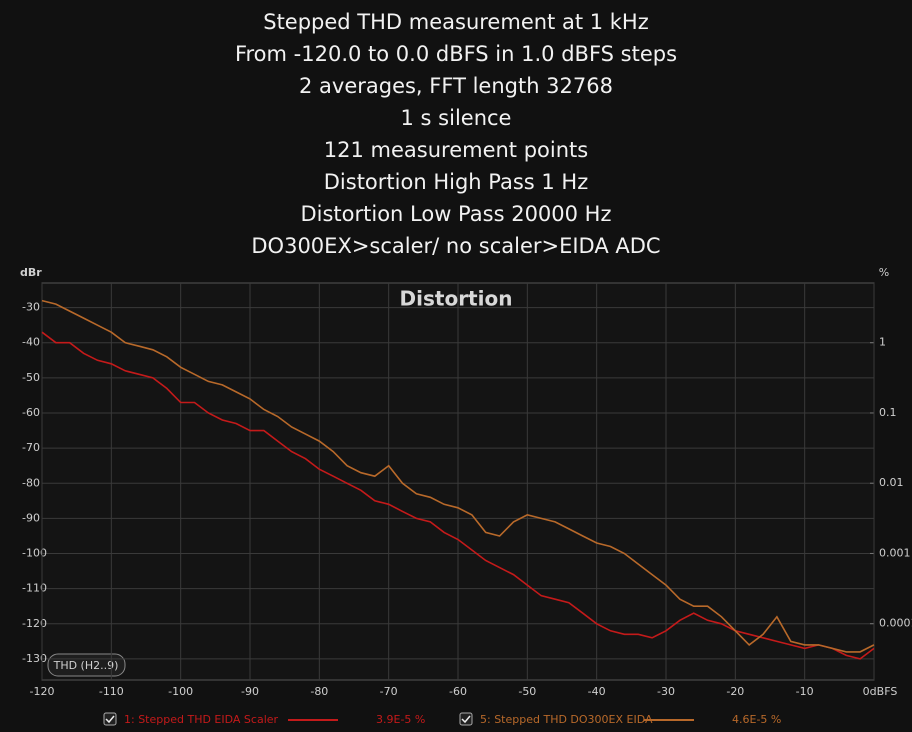 Image resolution: width=912 pixels, height=732 pixels. I want to click on x-tick-label: -90, so click(250, 691).